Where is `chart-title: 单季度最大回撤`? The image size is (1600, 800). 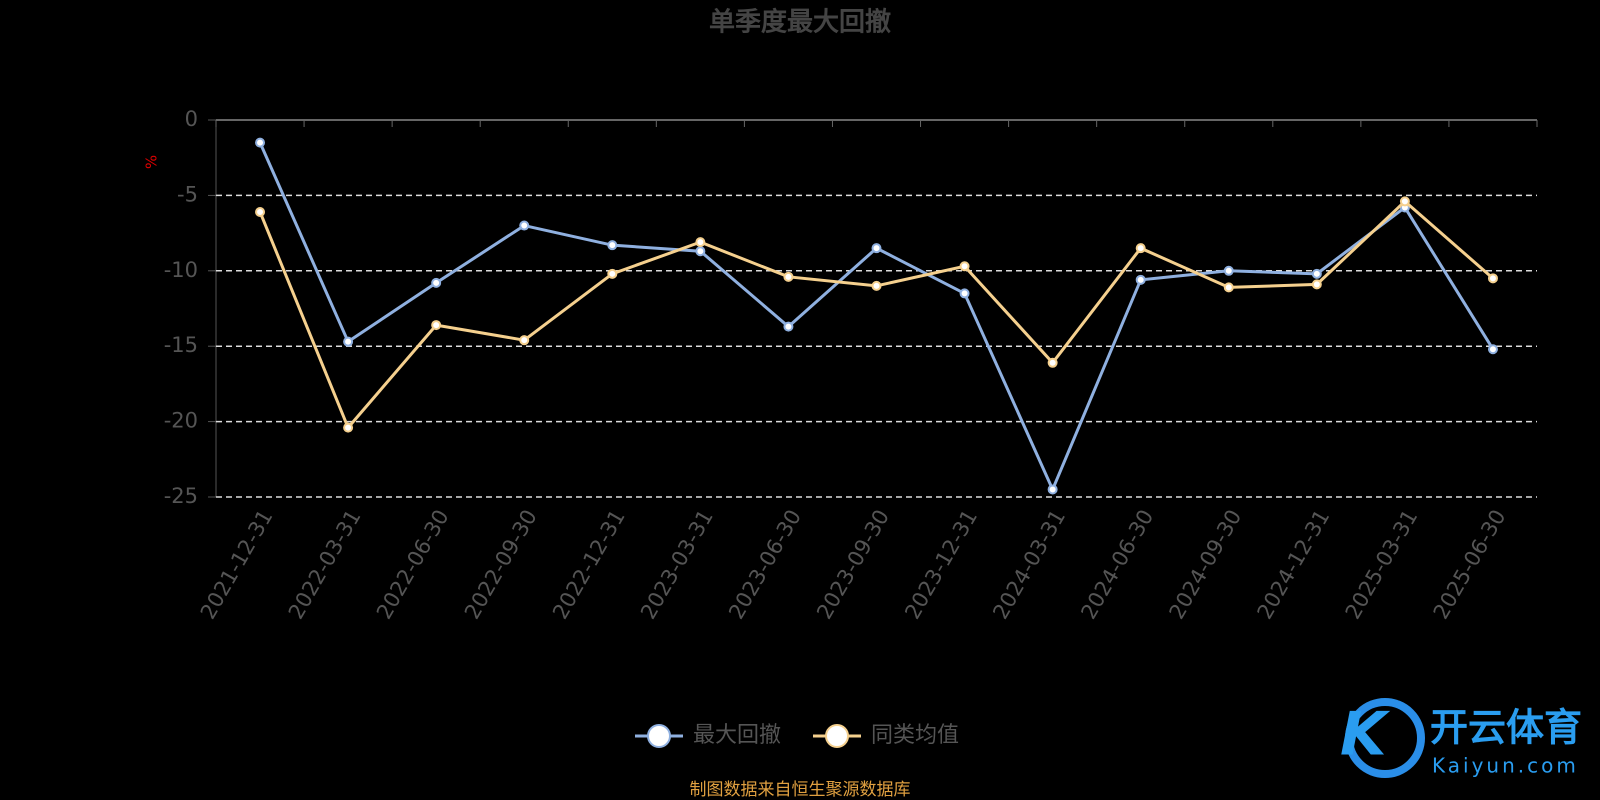 chart-title: 单季度最大回撤 is located at coordinates (800, 22).